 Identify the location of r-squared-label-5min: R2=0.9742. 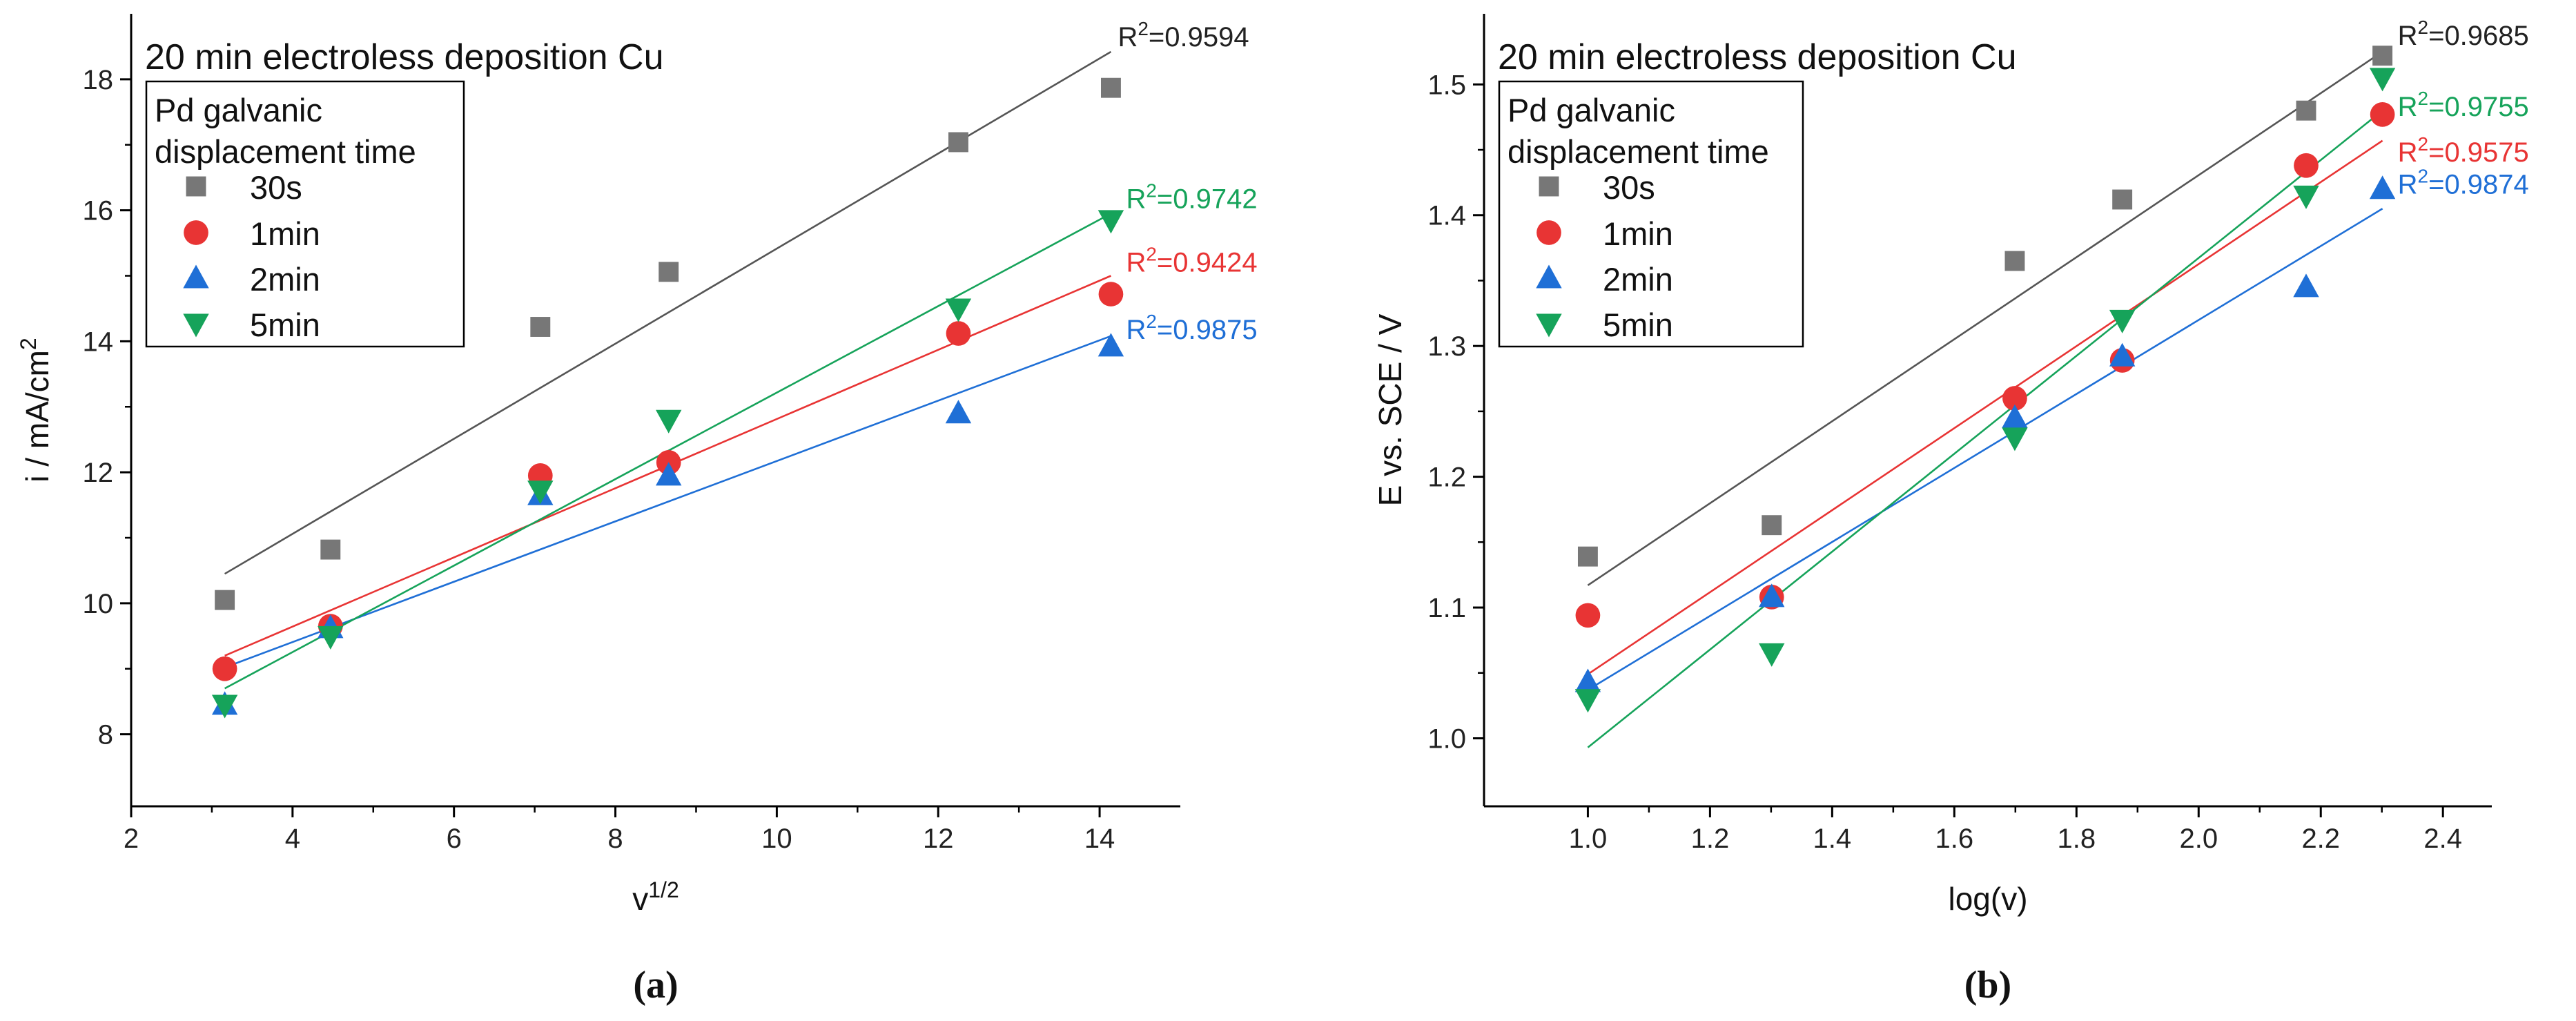
(1191, 196).